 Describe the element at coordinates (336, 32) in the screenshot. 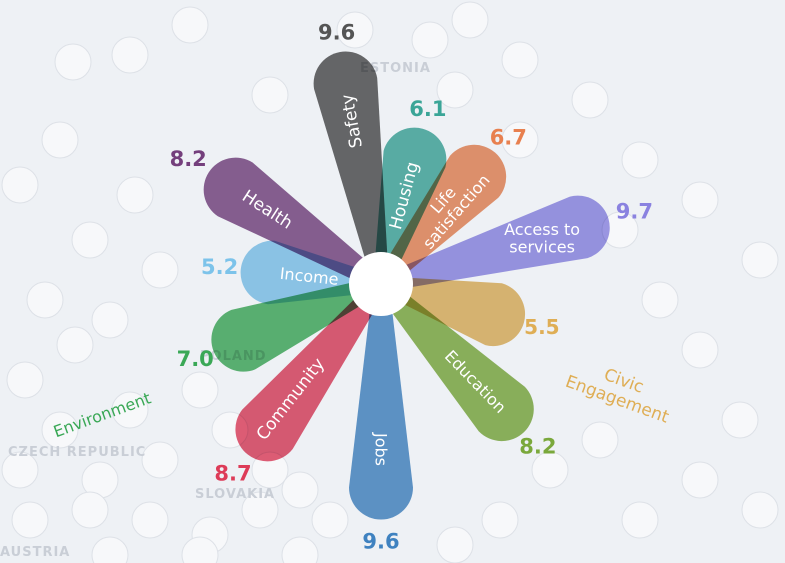

I see `value-label-safety: 9.6` at that location.